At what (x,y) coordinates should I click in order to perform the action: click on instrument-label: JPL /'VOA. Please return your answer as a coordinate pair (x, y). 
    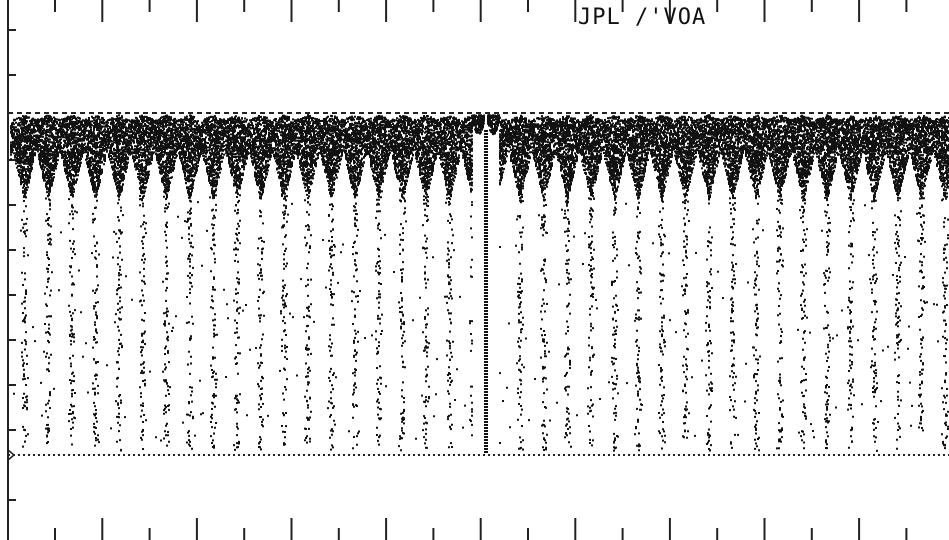
    Looking at the image, I should click on (642, 17).